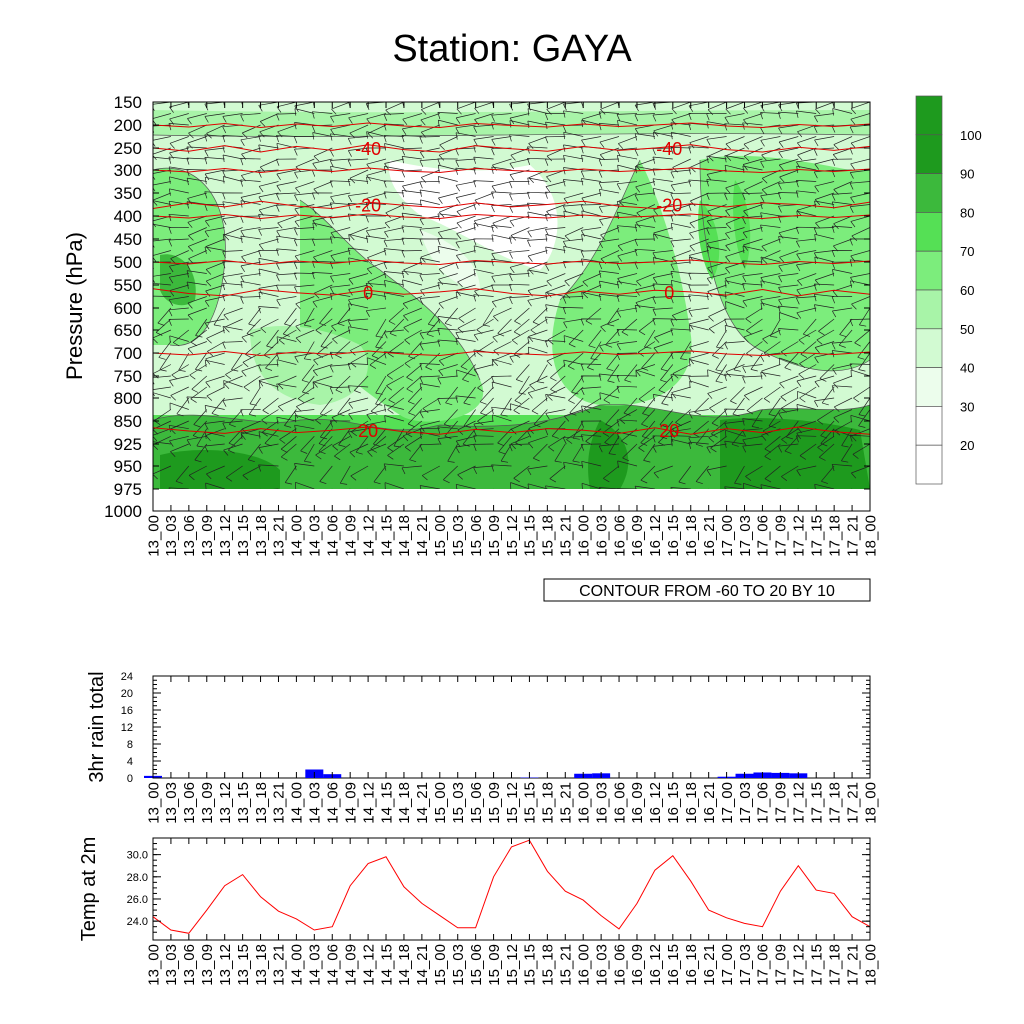  I want to click on temp-y-label: Temp at 2m, so click(89, 889).